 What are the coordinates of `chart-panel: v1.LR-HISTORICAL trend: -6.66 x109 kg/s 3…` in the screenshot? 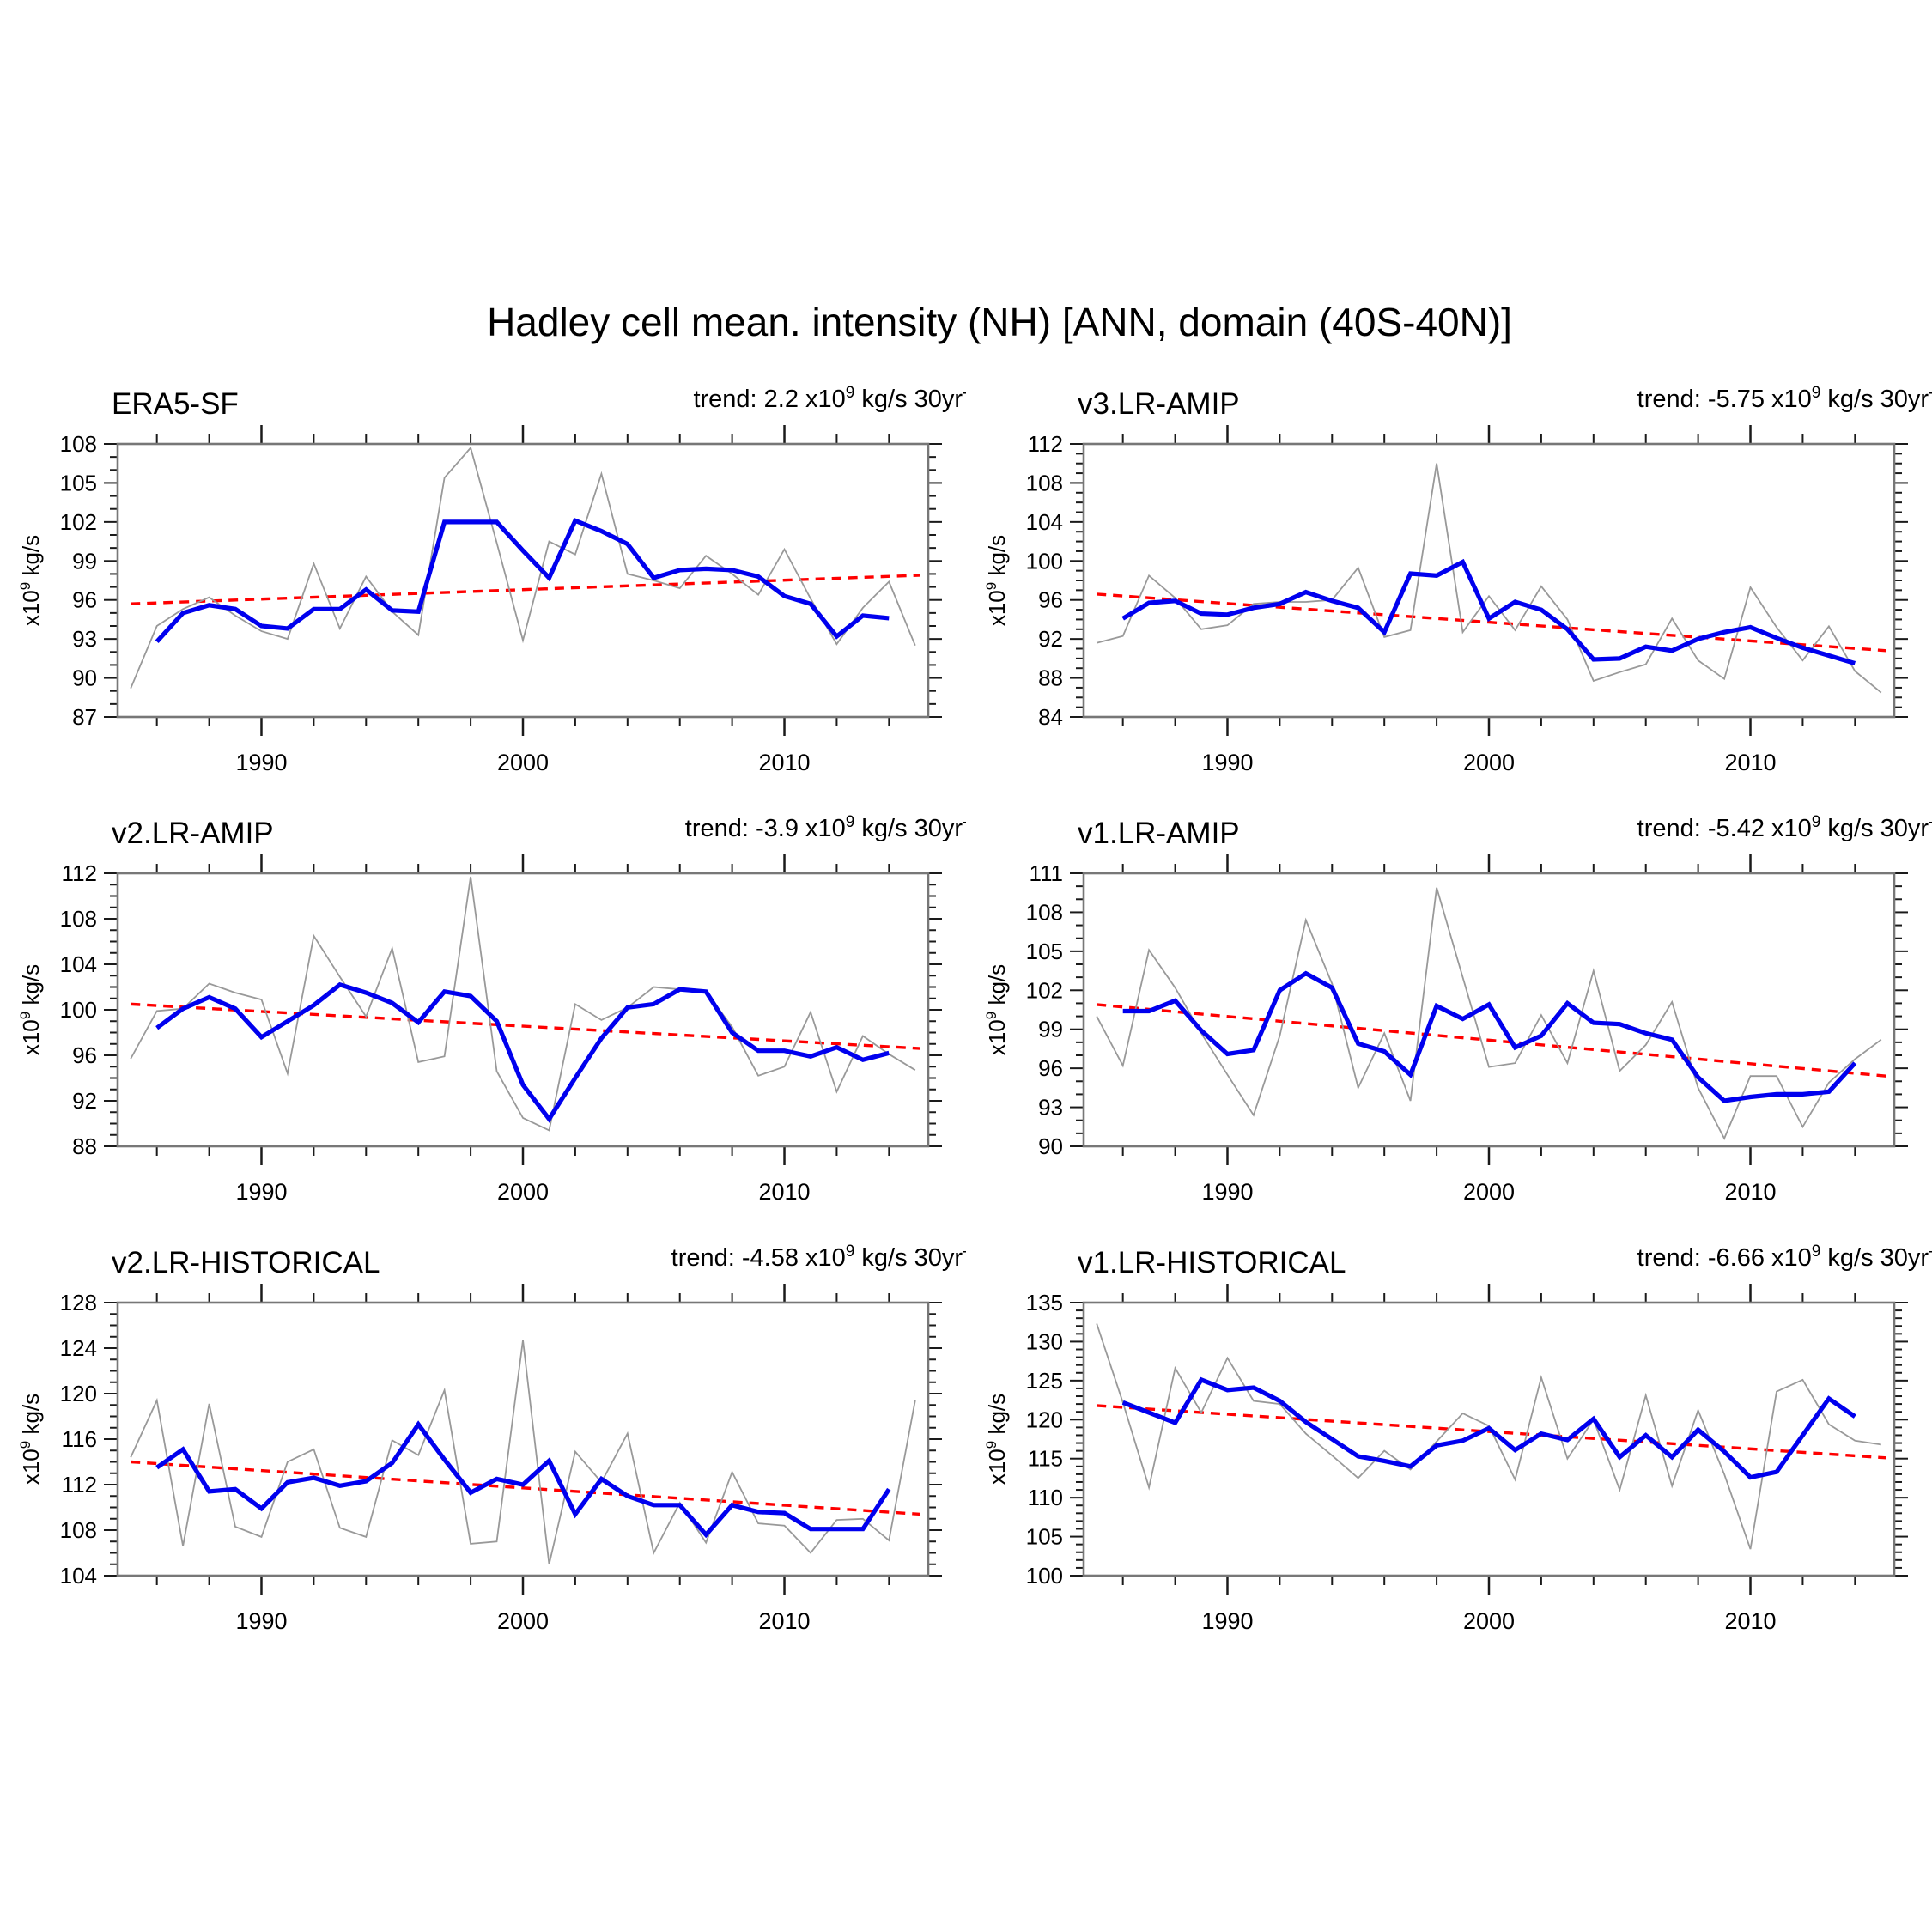 It's located at (1458, 1438).